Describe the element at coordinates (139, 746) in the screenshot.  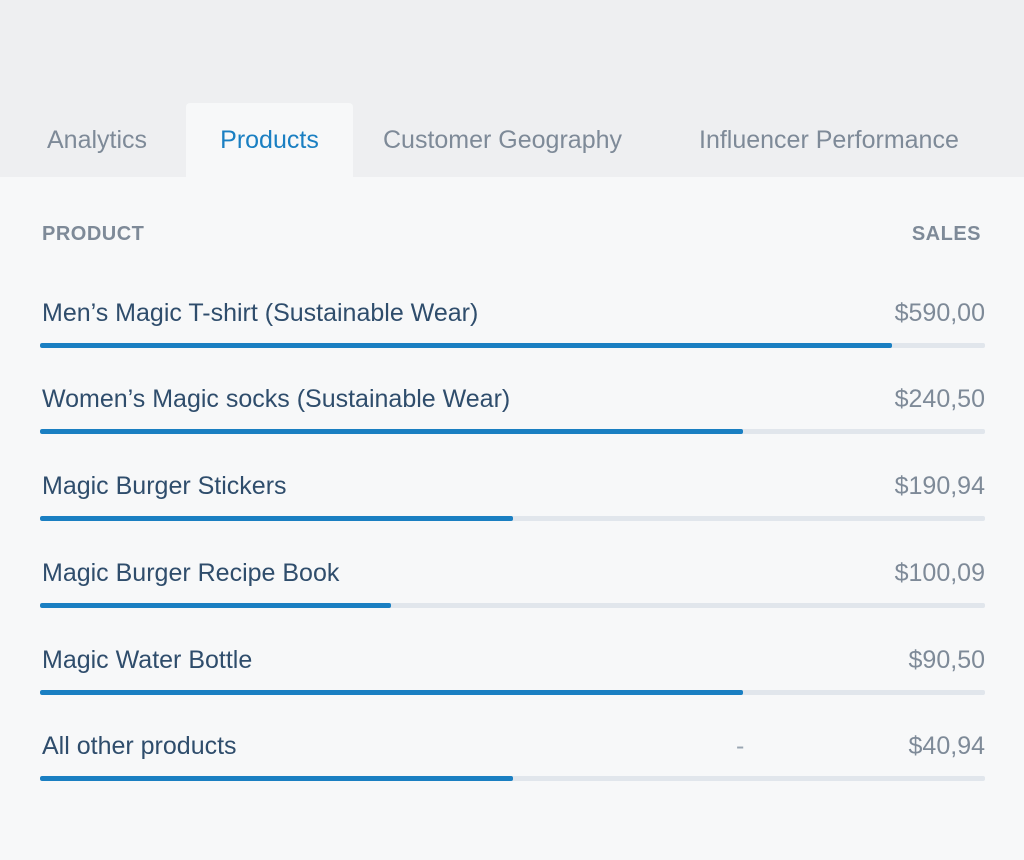
I see `product-name: All other products` at that location.